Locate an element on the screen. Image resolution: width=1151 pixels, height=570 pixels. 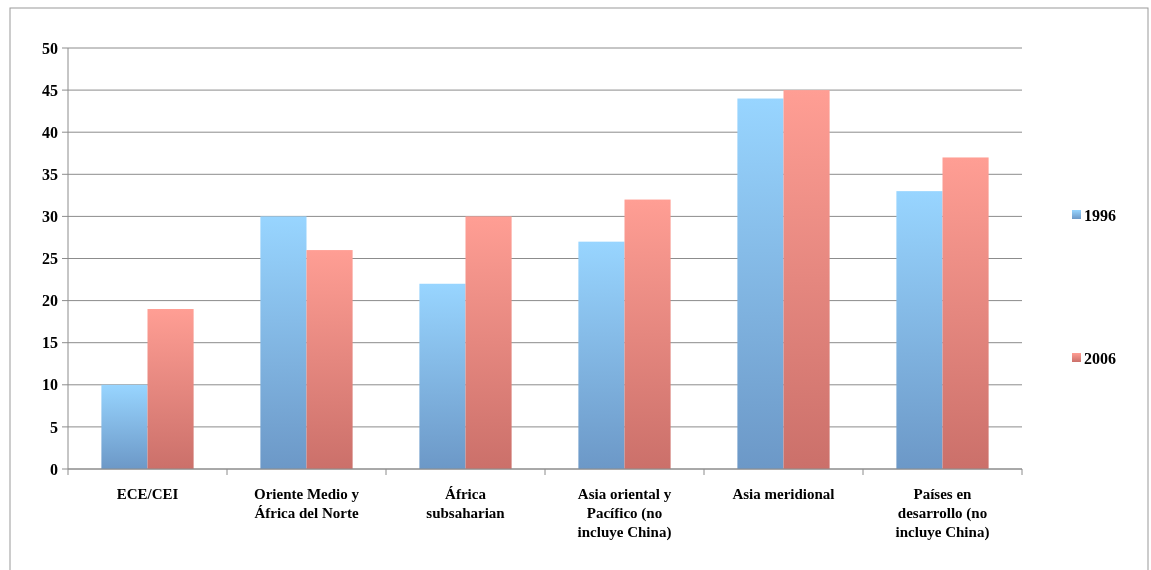
y-tick-label: 5 is located at coordinates (54, 427).